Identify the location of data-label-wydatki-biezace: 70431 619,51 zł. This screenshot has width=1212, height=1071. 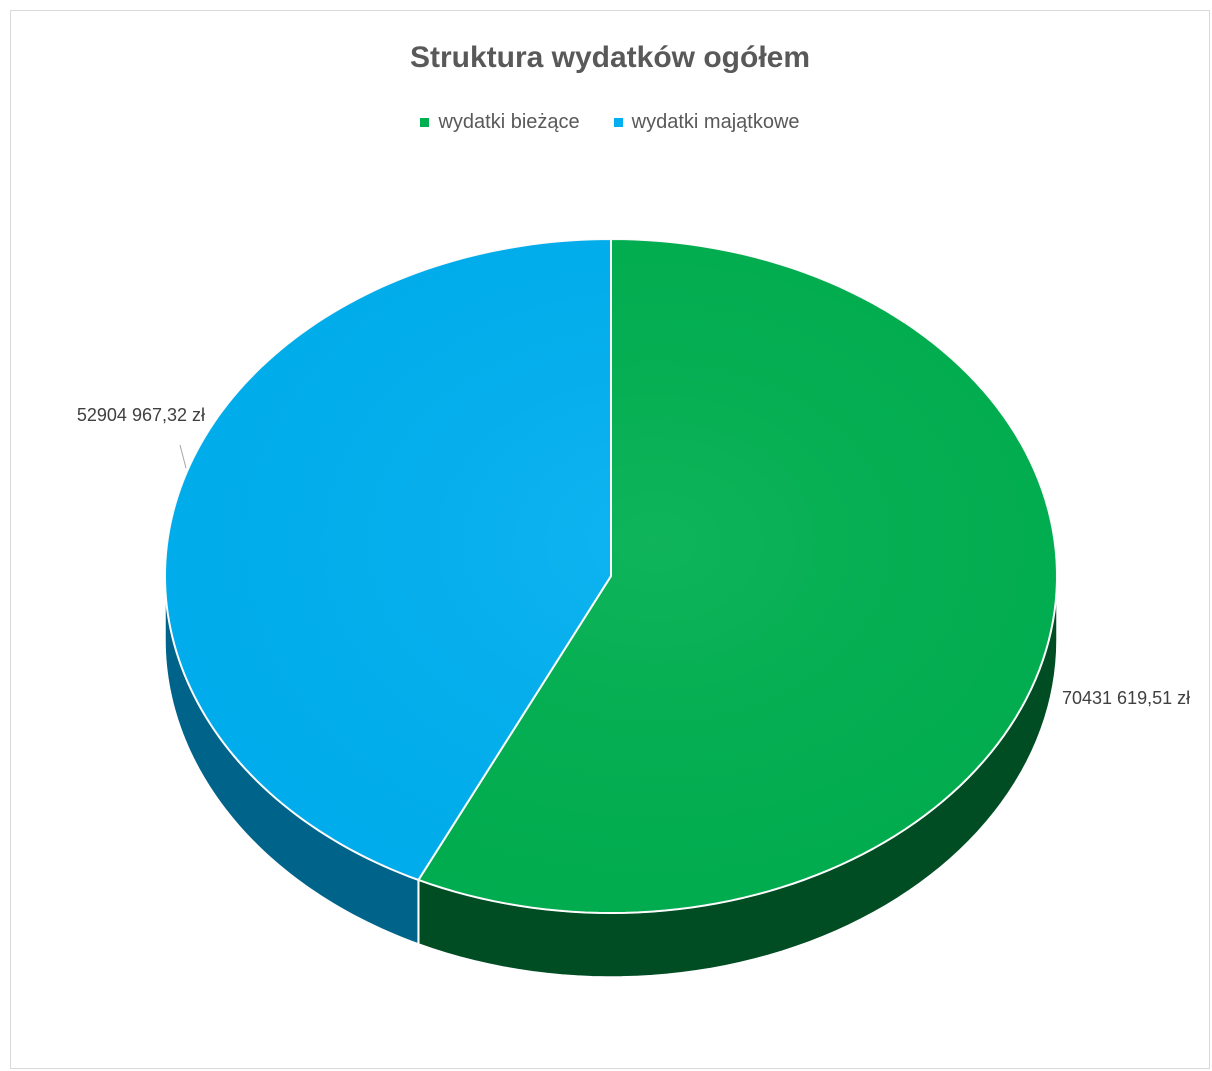
(1126, 698).